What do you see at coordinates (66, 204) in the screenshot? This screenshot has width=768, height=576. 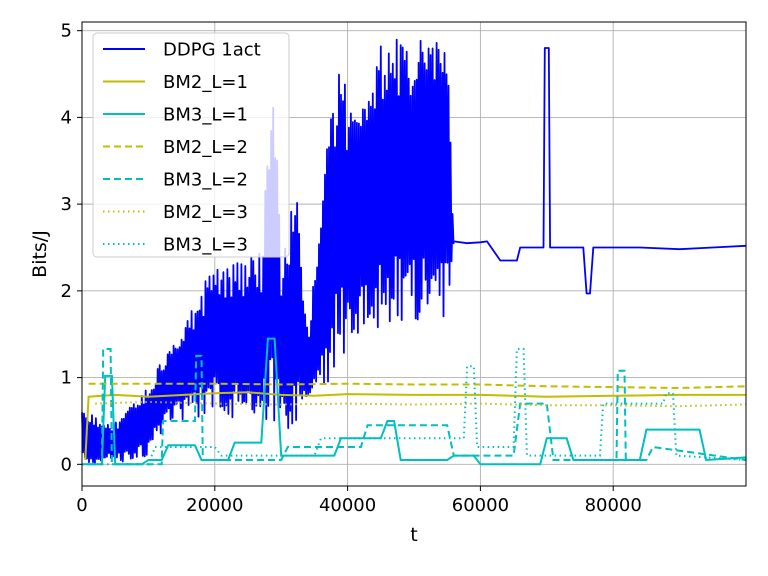 I see `y-tick-label: 3` at bounding box center [66, 204].